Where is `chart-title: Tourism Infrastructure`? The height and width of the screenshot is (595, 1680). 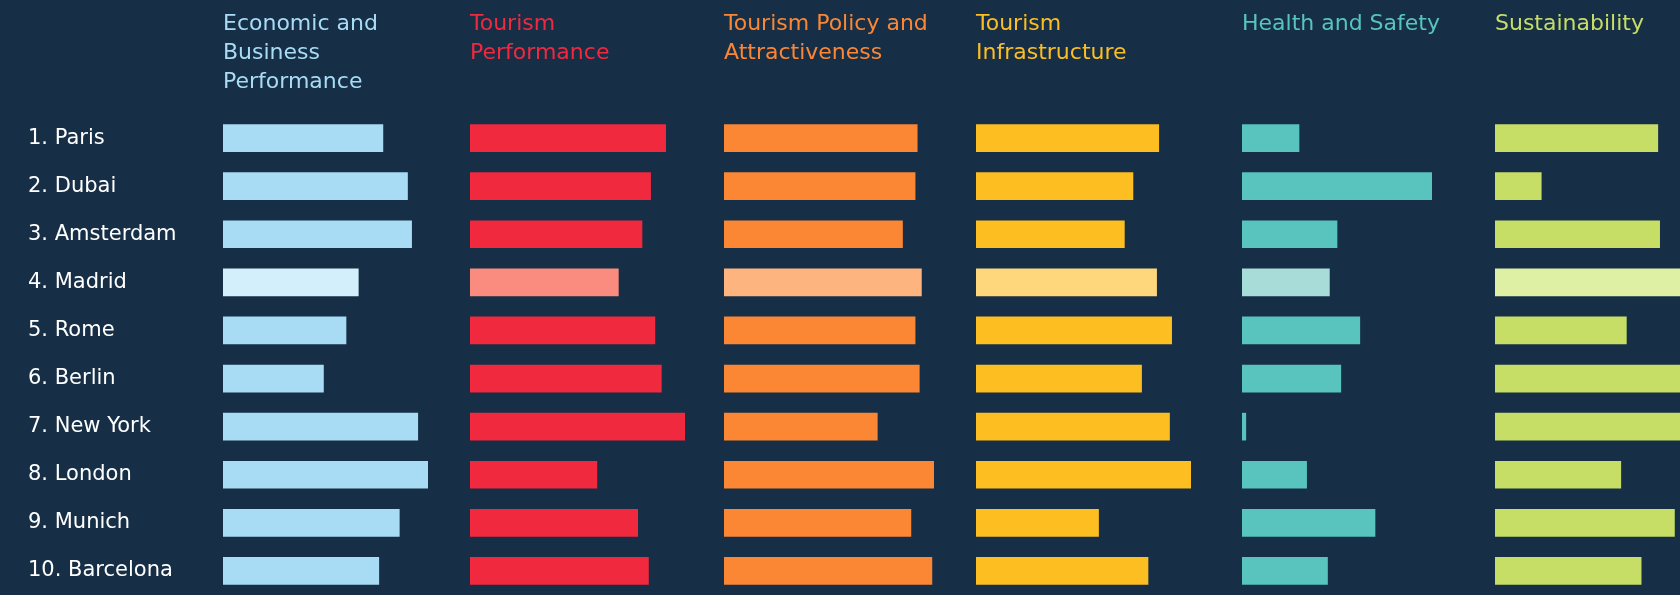 chart-title: Tourism Infrastructure is located at coordinates (1052, 37).